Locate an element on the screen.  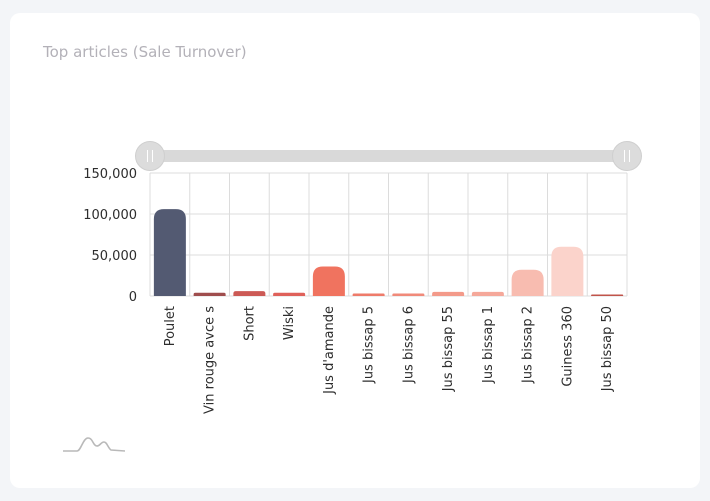
x-tick-label: Jus bissap 6 is located at coordinates (408, 345).